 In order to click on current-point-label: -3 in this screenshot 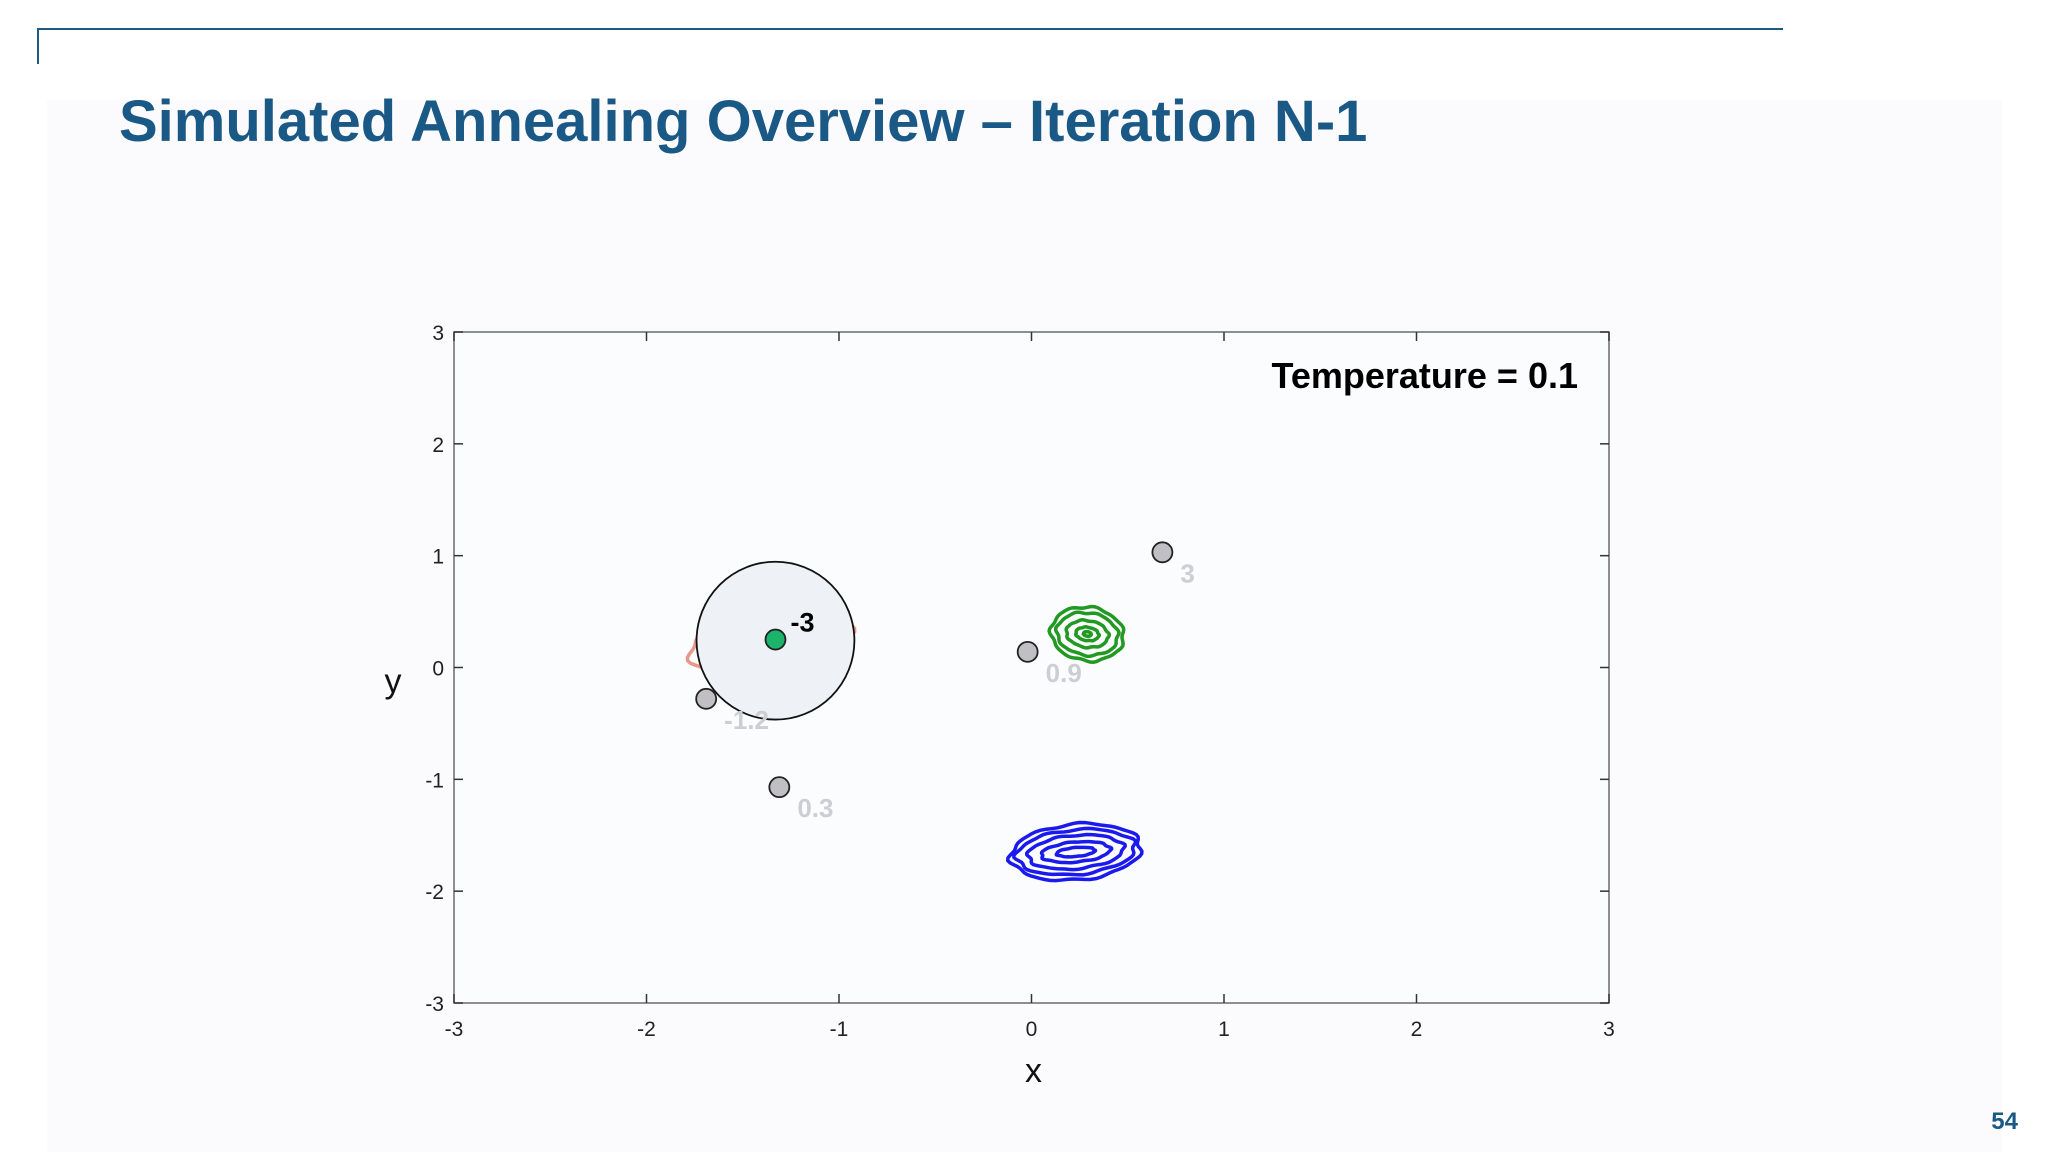, I will do `click(802, 623)`.